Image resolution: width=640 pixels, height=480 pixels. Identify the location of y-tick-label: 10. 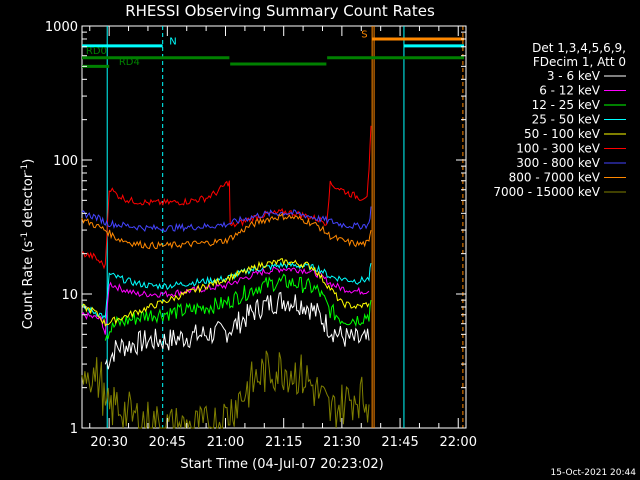
(69, 295).